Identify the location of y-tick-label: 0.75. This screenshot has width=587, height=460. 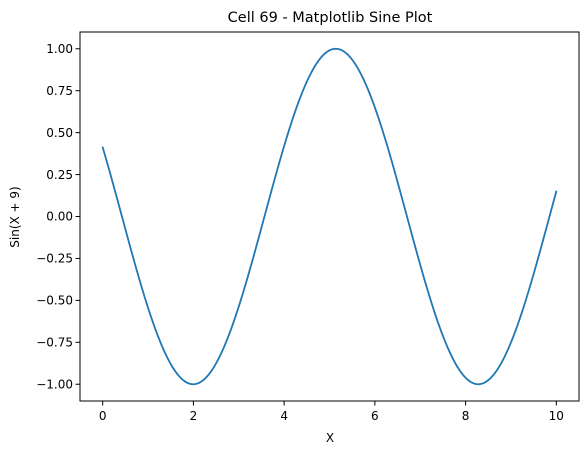
(59, 91).